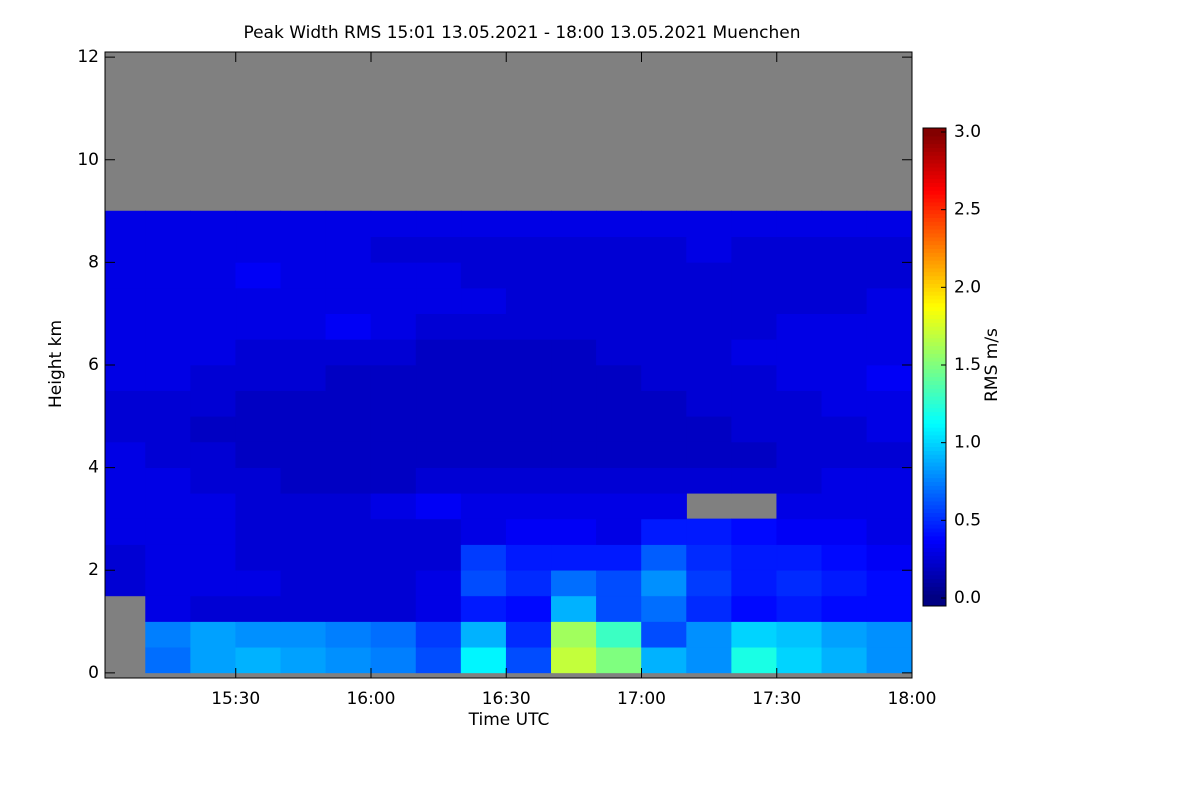  Describe the element at coordinates (967, 132) in the screenshot. I see `colorbar-tick-label: 3.0` at that location.